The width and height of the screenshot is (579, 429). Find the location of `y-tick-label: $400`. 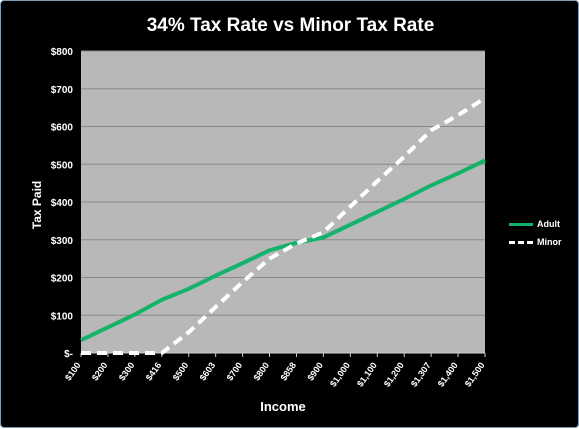

y-tick-label: $400 is located at coordinates (62, 203).